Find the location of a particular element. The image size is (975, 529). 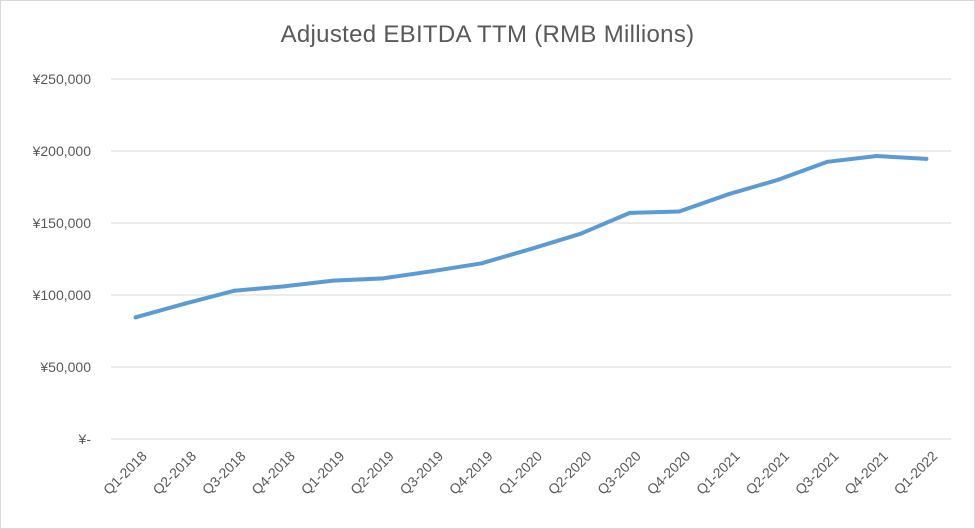

x-tick-label: Q1-2018 is located at coordinates (125, 473).